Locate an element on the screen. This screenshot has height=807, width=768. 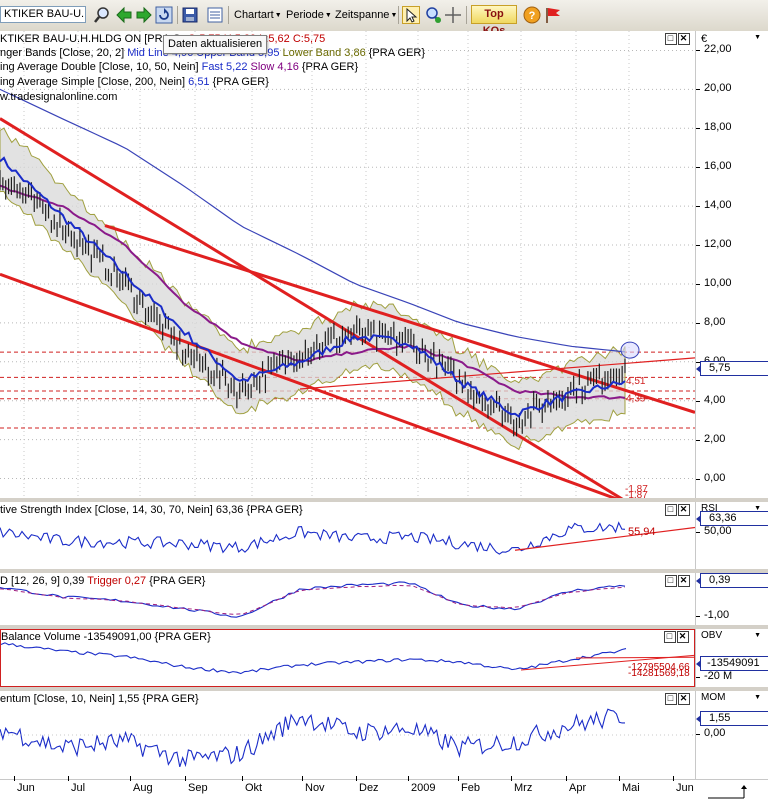
obv-axis: OBV ▼ -13549091 -20 M is located at coordinates (731, 658).